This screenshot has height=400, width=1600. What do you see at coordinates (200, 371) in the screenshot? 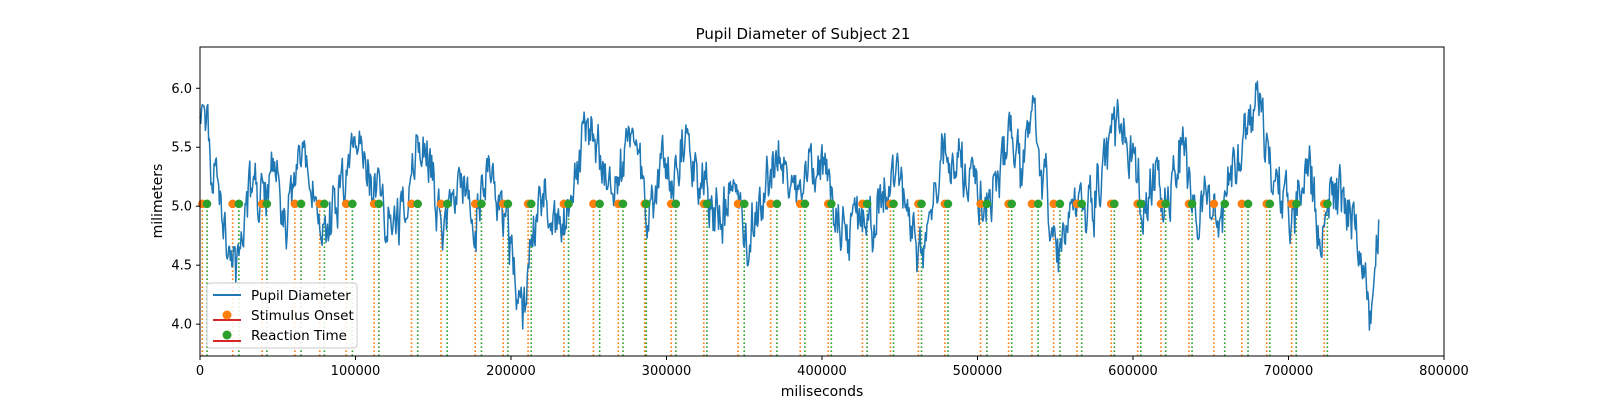
I see `x-tick-label: 0` at bounding box center [200, 371].